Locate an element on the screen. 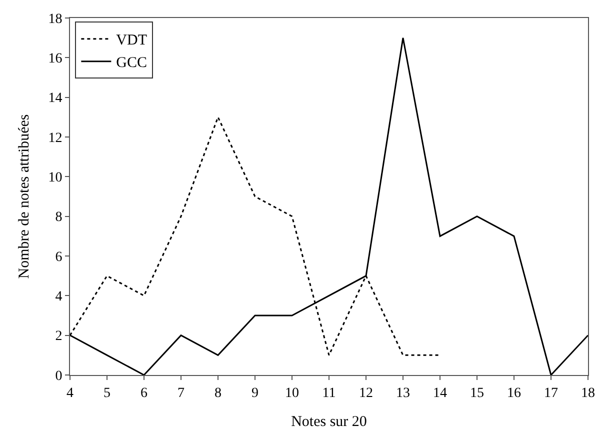 The width and height of the screenshot is (608, 438). x-tick-label: 10 is located at coordinates (292, 393).